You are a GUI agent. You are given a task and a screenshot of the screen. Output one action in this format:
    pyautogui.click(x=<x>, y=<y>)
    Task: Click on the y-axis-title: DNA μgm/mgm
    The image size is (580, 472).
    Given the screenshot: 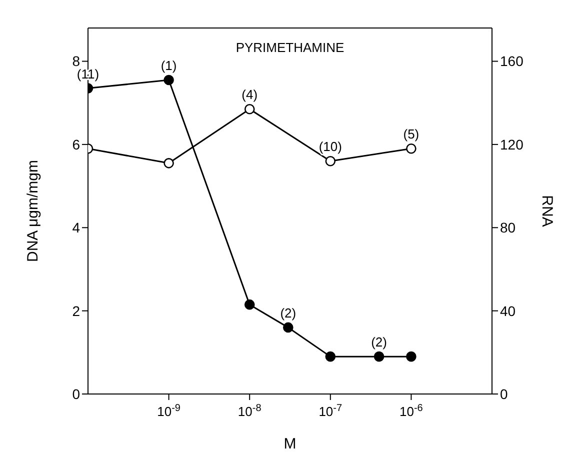 What is the action you would take?
    pyautogui.click(x=33, y=211)
    